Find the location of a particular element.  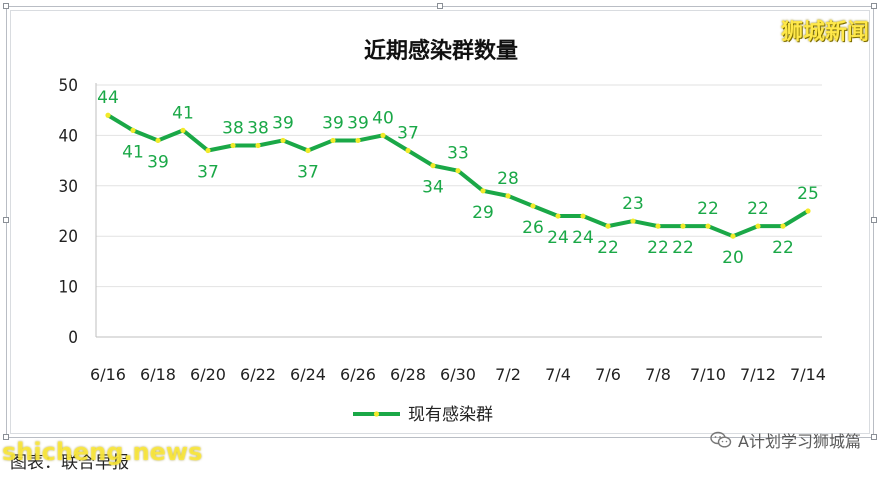

data-label: 33 is located at coordinates (458, 154).